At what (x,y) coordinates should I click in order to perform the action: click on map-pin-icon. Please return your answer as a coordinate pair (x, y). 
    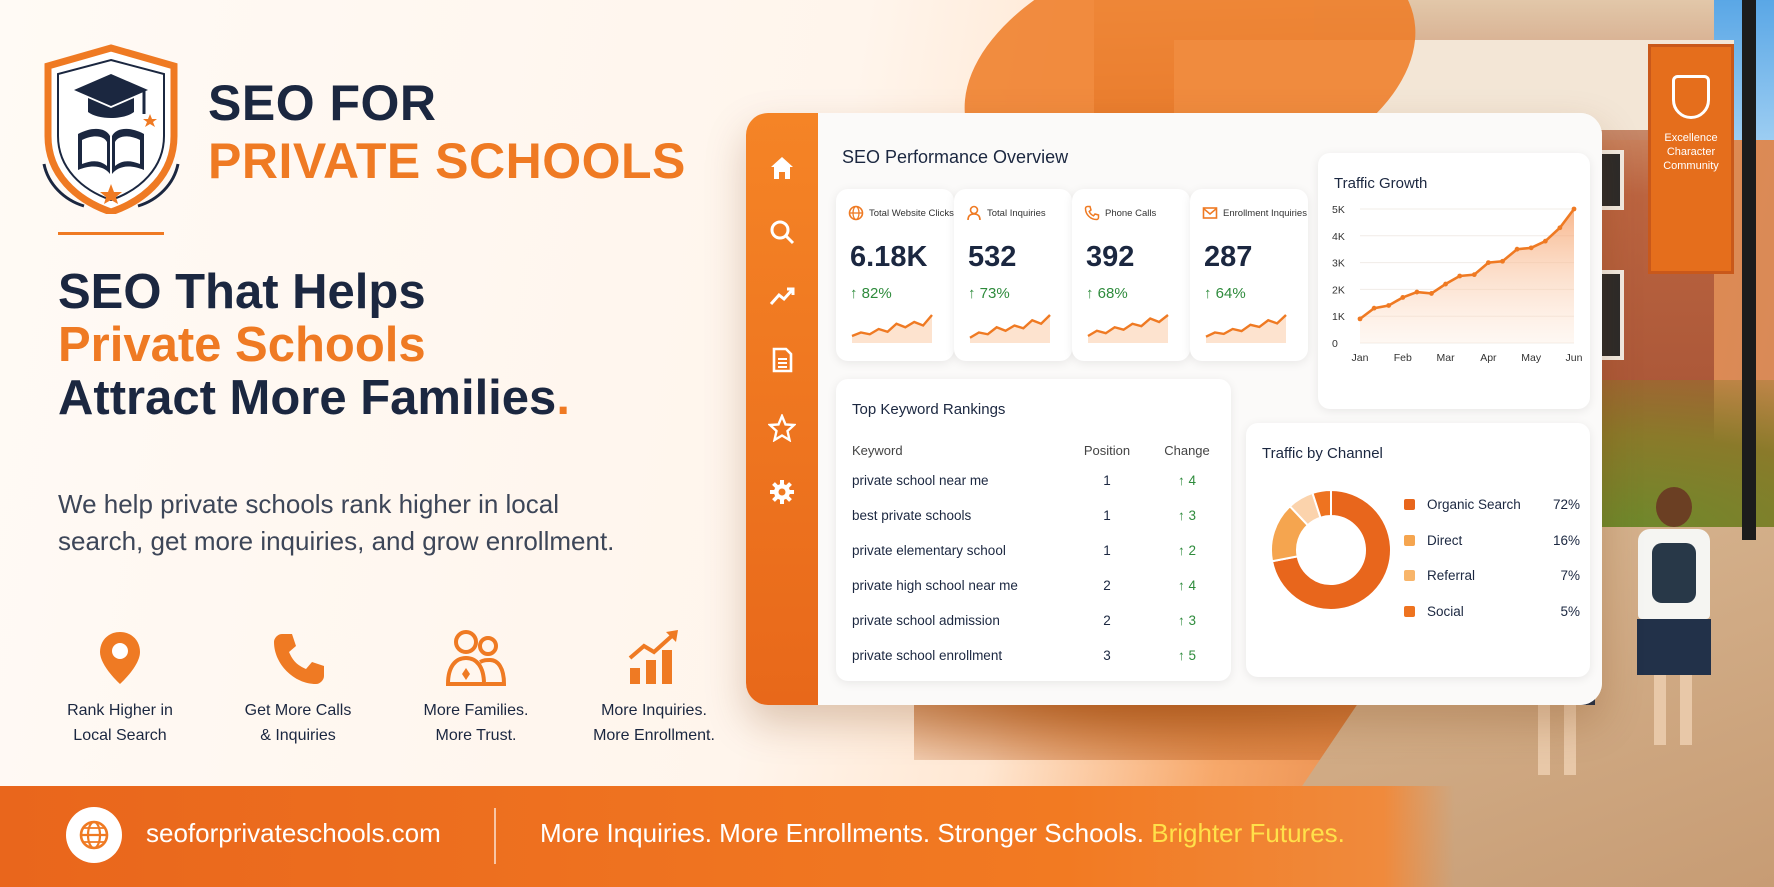
    Looking at the image, I should click on (120, 658).